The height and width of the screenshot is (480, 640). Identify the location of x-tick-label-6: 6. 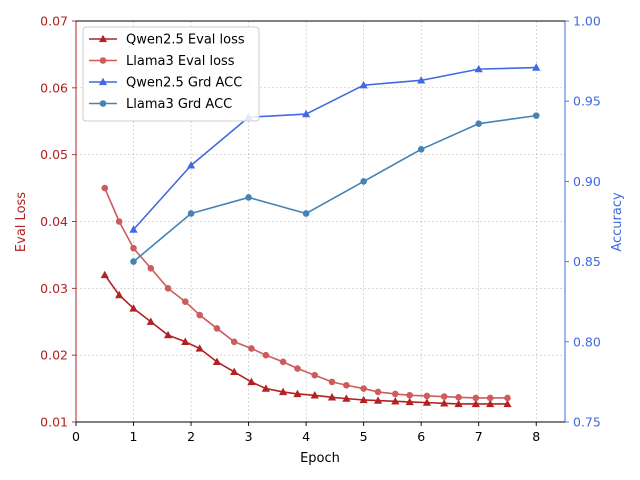
(421, 436).